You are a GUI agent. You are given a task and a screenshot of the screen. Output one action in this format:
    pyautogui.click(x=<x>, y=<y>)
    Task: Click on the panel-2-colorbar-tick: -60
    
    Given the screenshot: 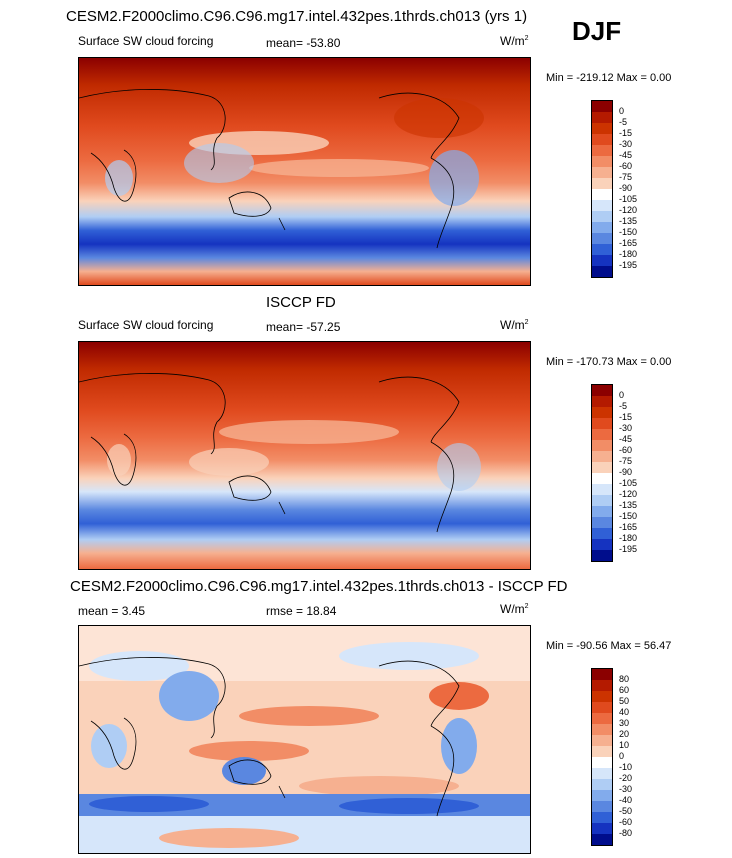 What is the action you would take?
    pyautogui.click(x=626, y=450)
    